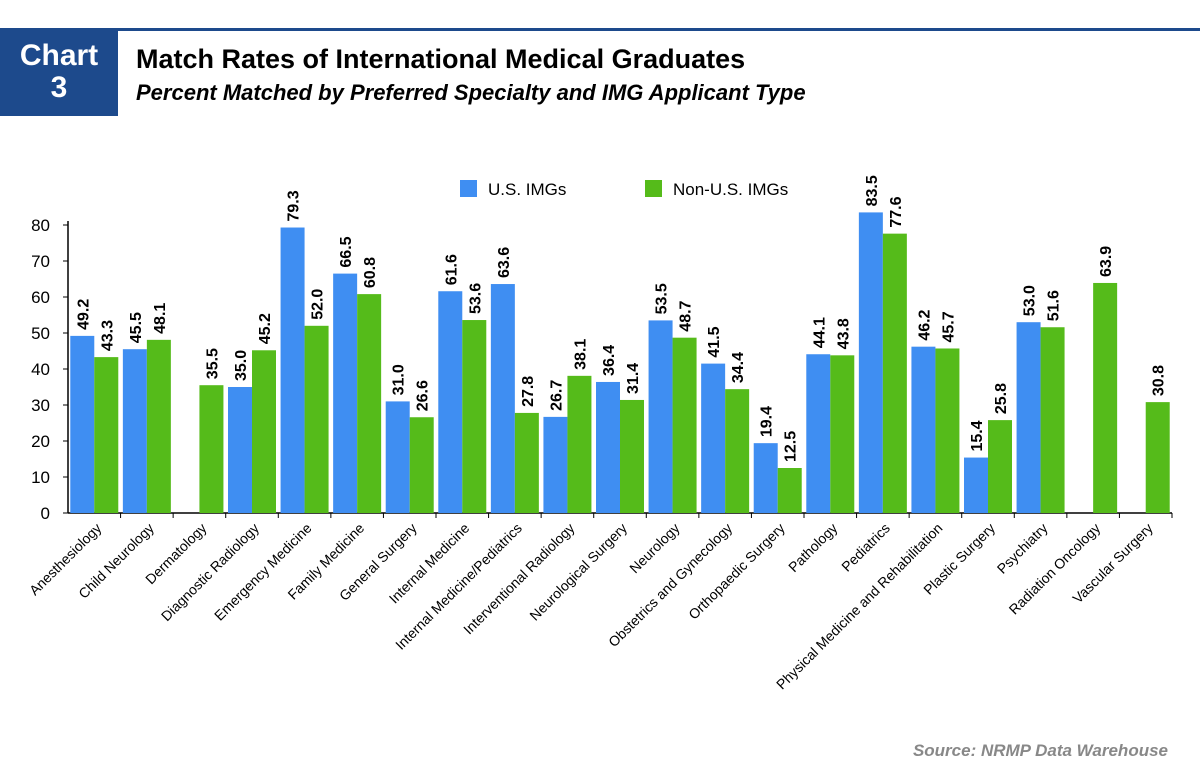  Describe the element at coordinates (659, 29) in the screenshot. I see `header-rule` at that location.